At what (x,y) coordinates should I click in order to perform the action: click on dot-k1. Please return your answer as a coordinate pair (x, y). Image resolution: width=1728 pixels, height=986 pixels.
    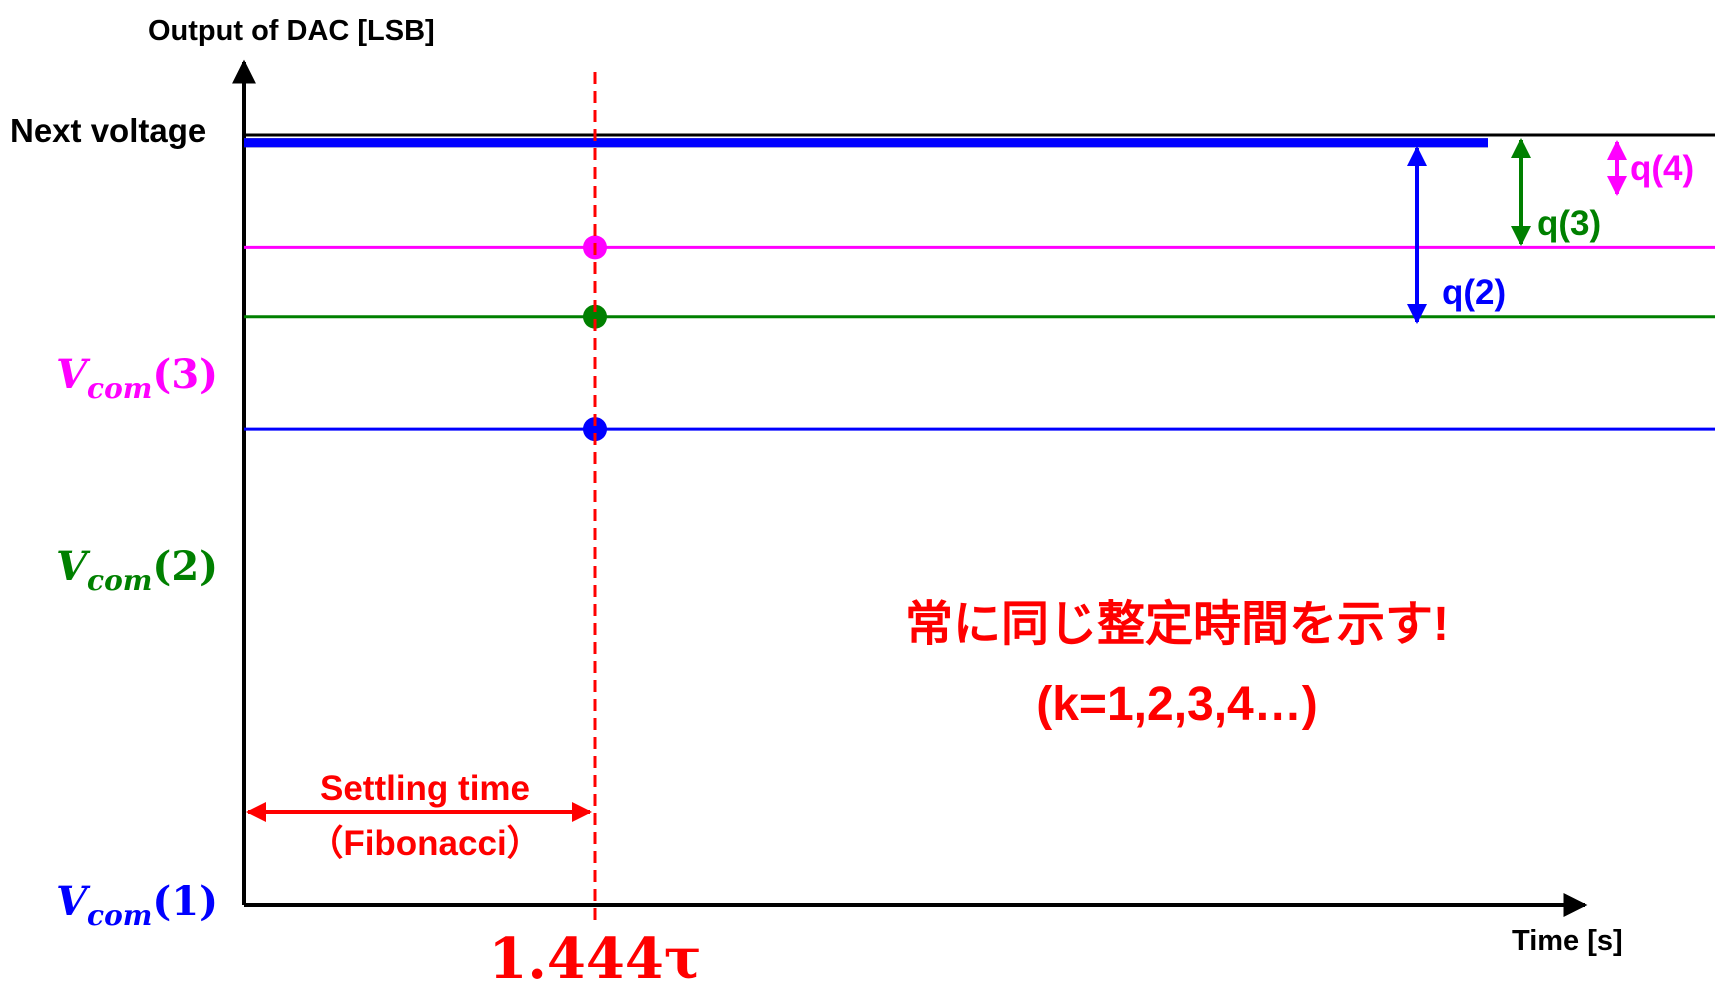
    Looking at the image, I should click on (595, 429).